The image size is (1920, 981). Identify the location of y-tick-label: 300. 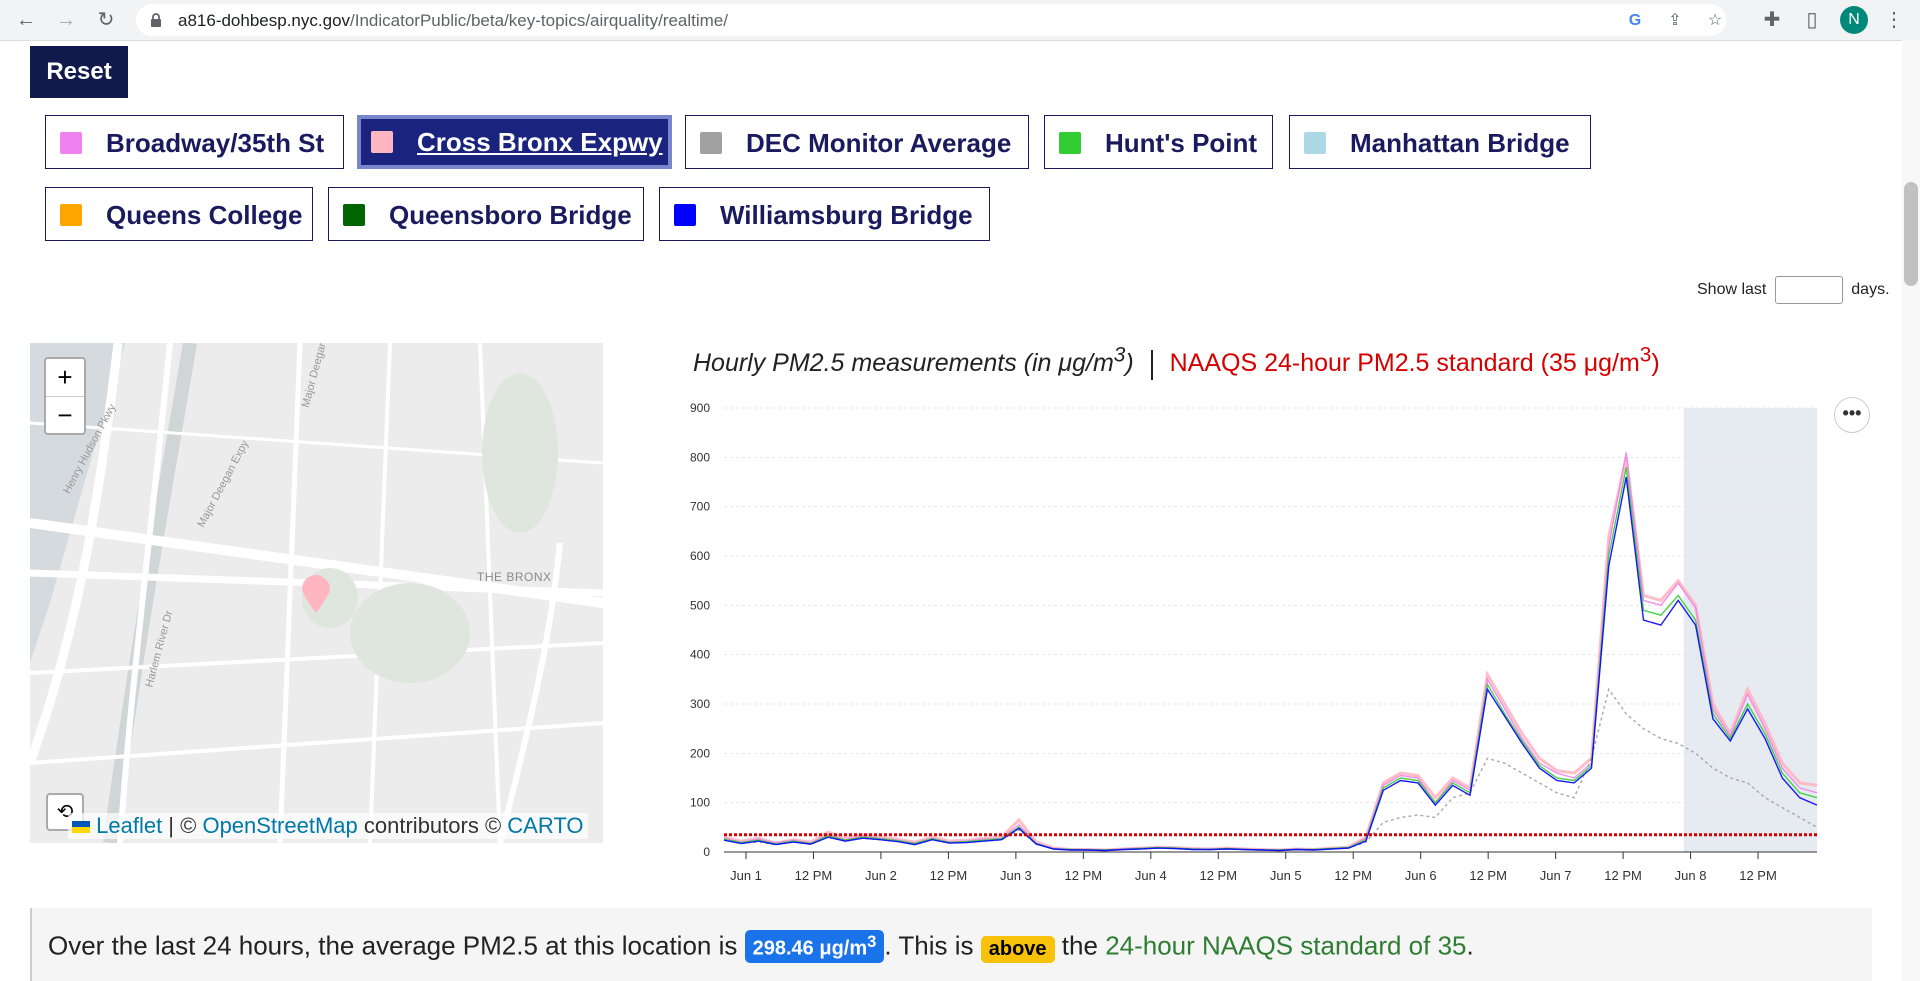
(700, 704).